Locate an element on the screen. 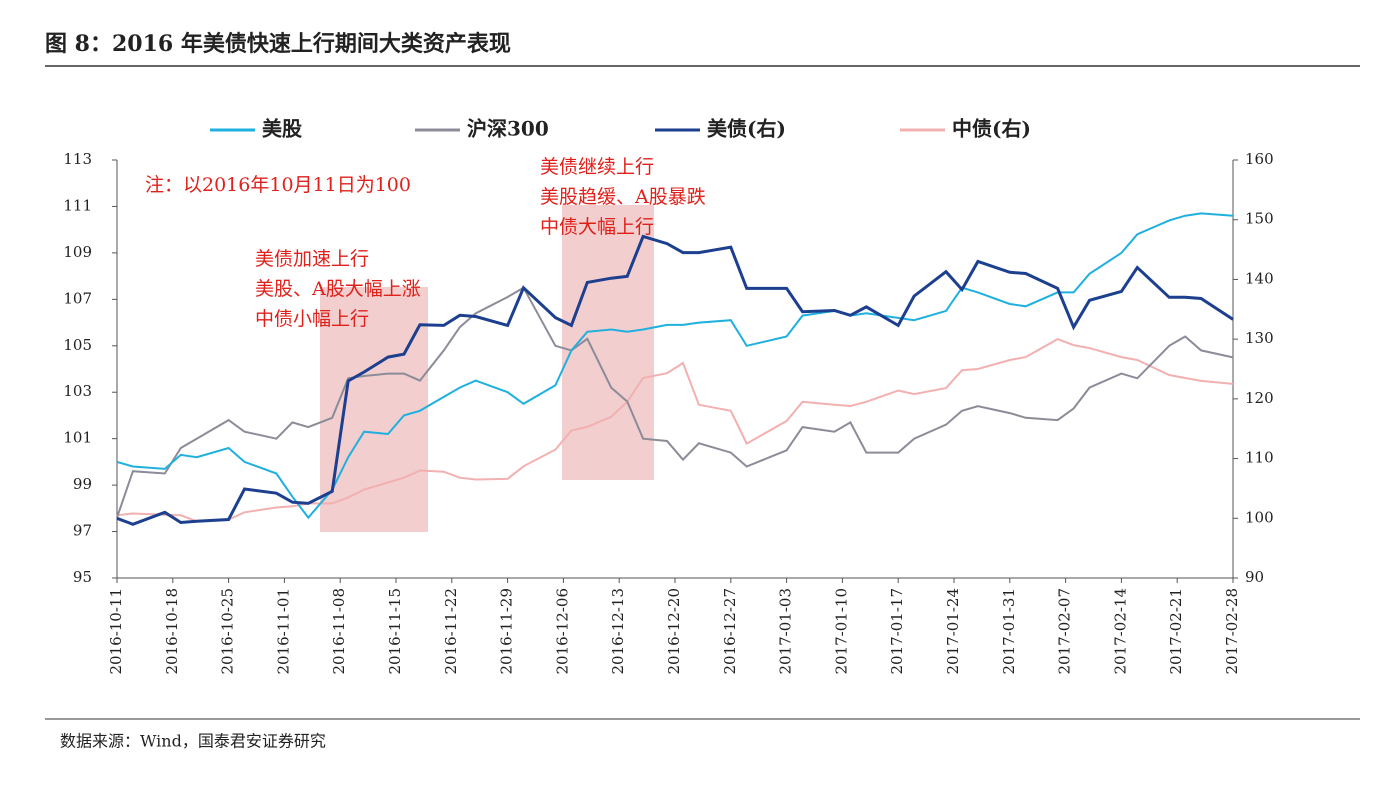 The height and width of the screenshot is (792, 1386). y-tick-label: 105 is located at coordinates (77, 345).